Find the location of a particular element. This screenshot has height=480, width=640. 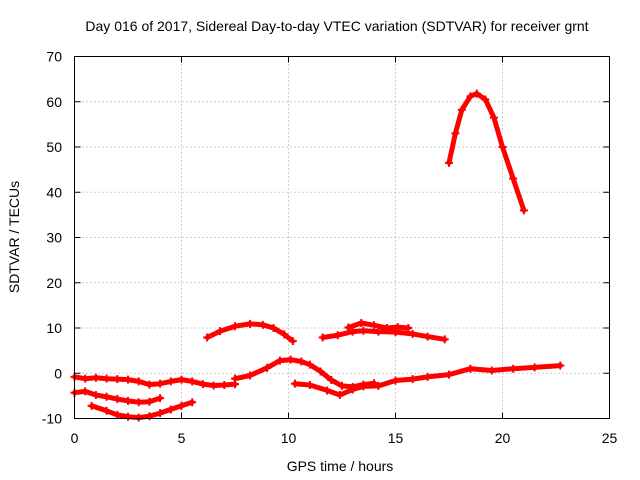

y-tick-label: 50 is located at coordinates (54, 147).